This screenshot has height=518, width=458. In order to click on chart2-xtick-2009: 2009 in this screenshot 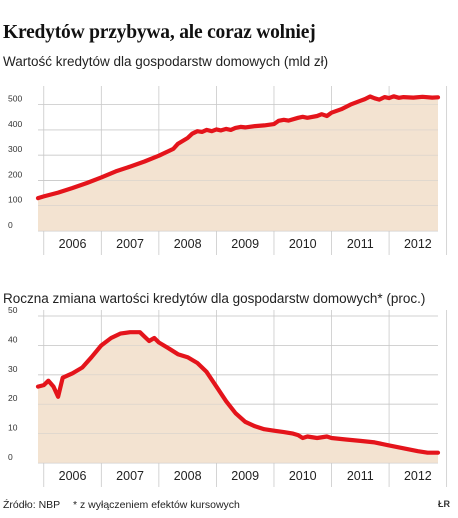, I will do `click(245, 476)`.